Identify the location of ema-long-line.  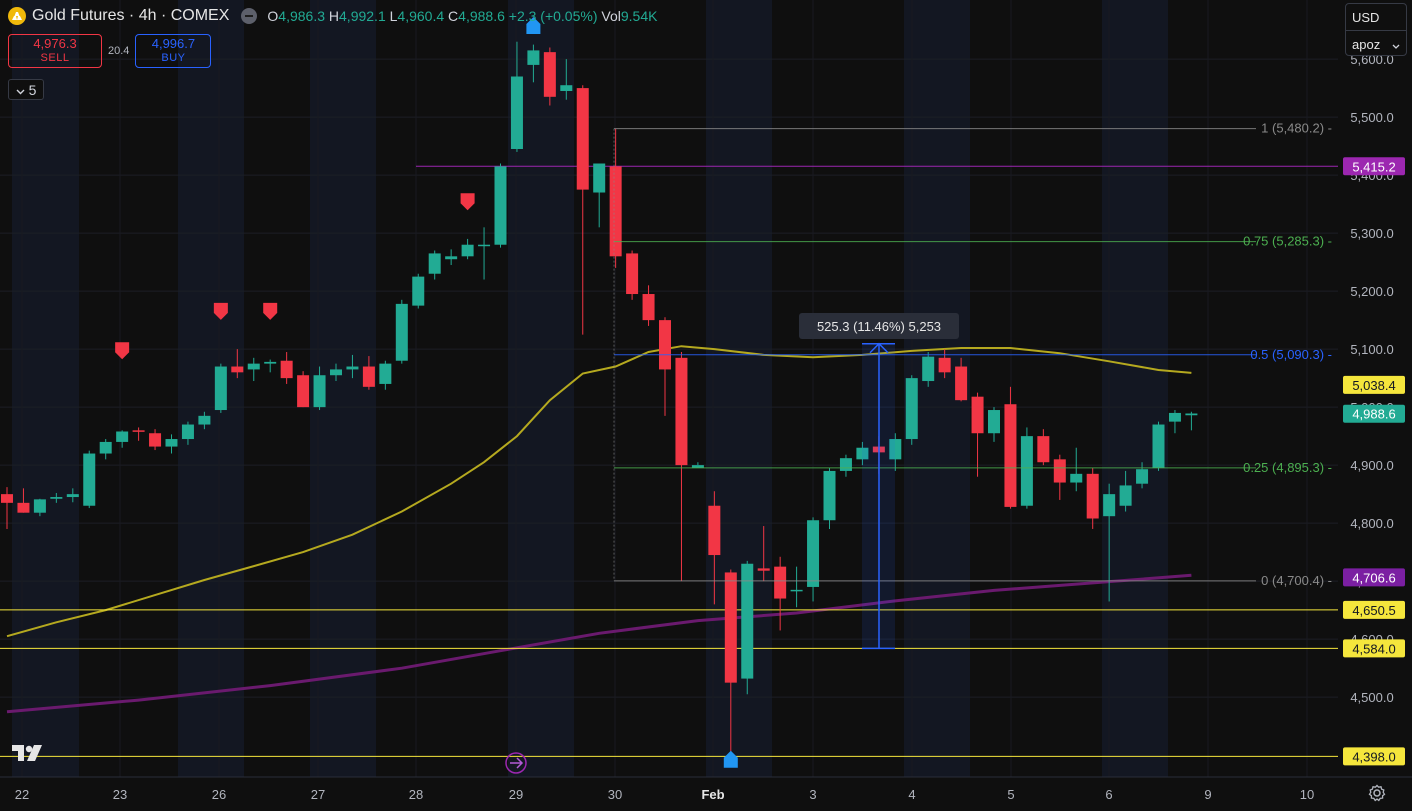
(599, 643).